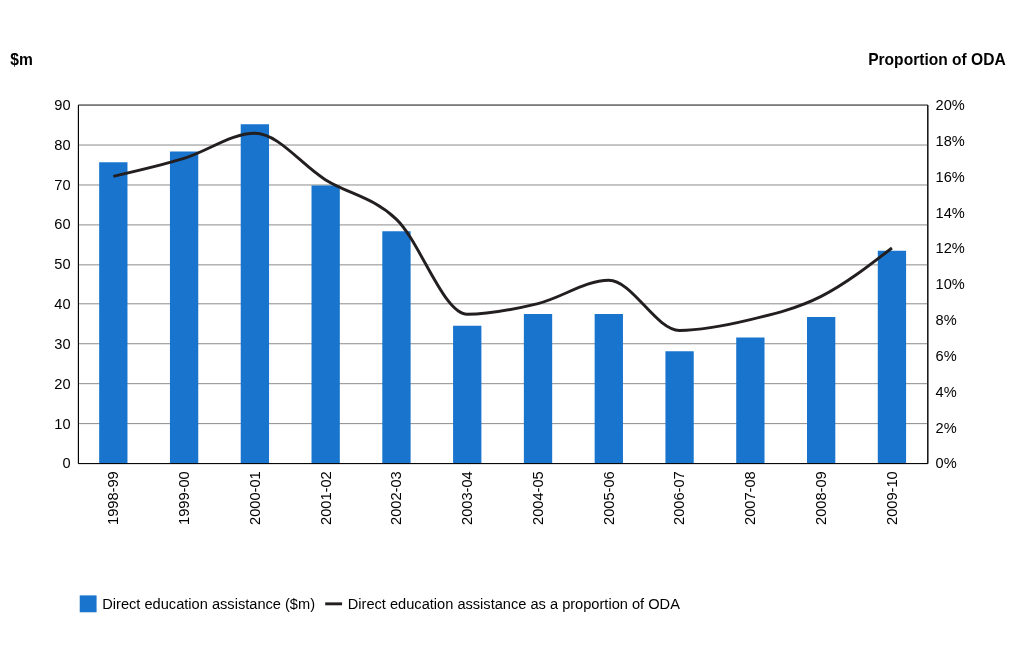 This screenshot has height=653, width=1015. What do you see at coordinates (946, 463) in the screenshot?
I see `y2-tick-label: 0%` at bounding box center [946, 463].